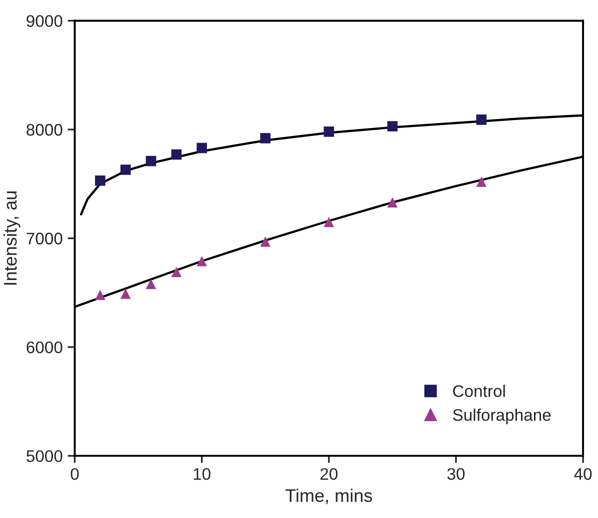 This screenshot has width=598, height=518. Describe the element at coordinates (329, 474) in the screenshot. I see `x-tick-label: 20` at that location.